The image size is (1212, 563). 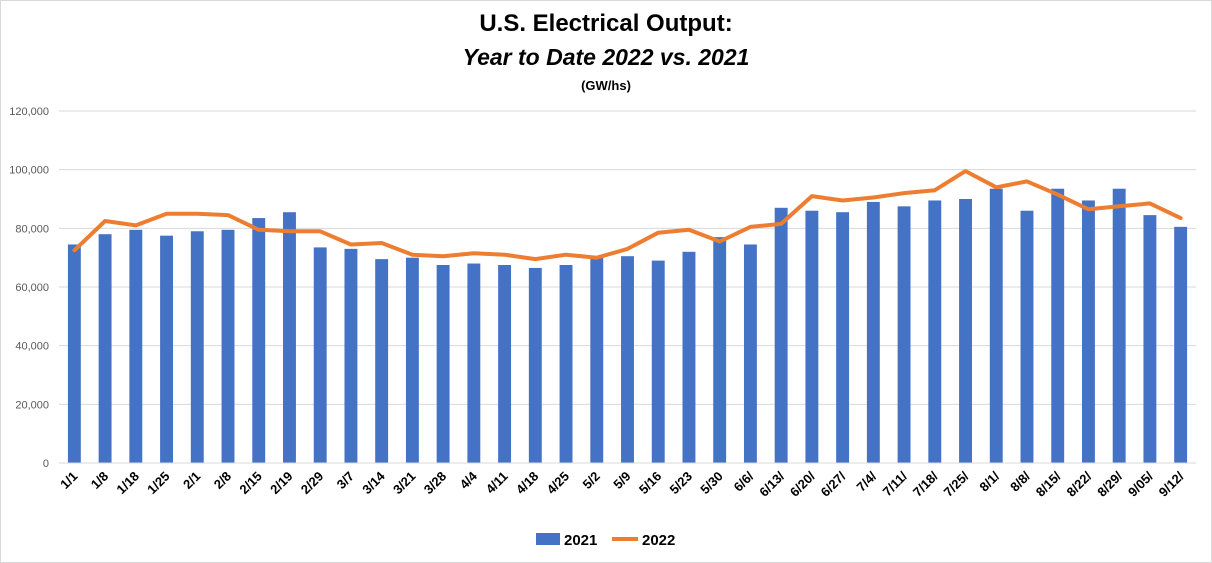 I want to click on chart-title: U.S. Electrical Output:, so click(x=606, y=23).